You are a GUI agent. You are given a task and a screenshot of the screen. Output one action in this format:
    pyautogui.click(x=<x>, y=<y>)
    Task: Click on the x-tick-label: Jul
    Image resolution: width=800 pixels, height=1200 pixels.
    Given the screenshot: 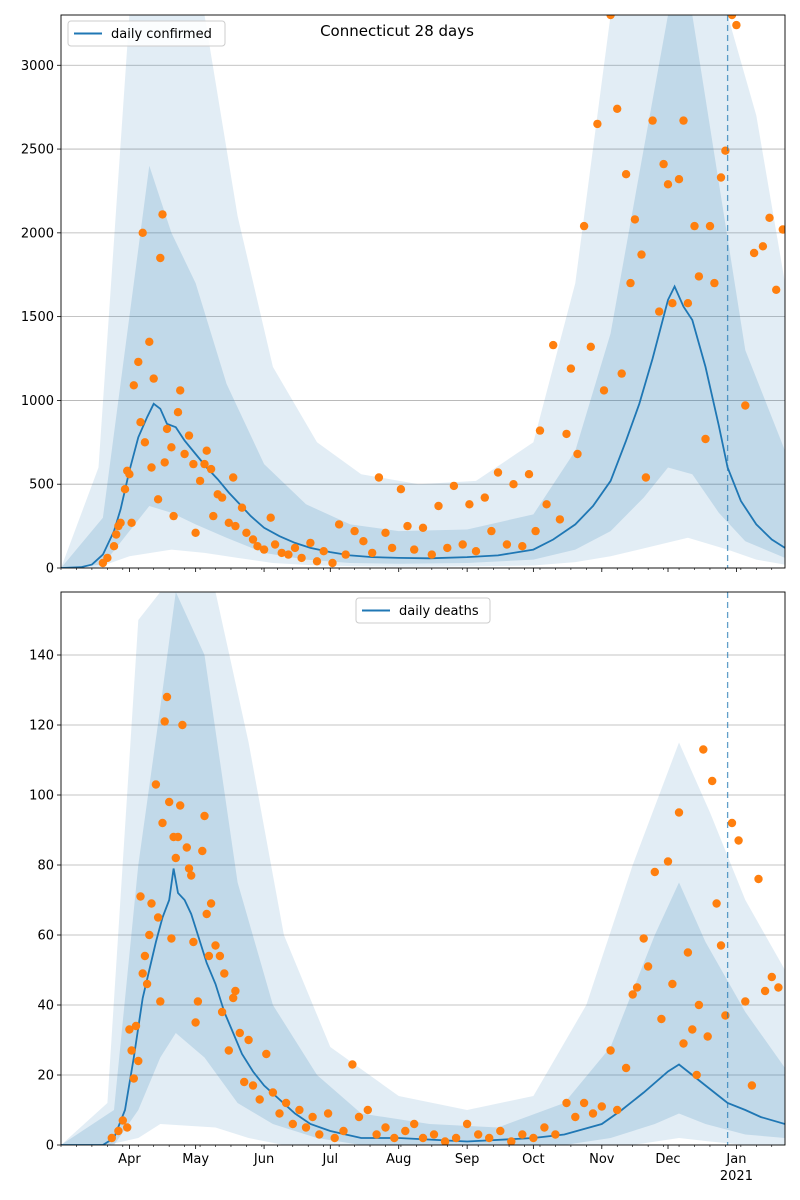 What is the action you would take?
    pyautogui.click(x=329, y=1159)
    